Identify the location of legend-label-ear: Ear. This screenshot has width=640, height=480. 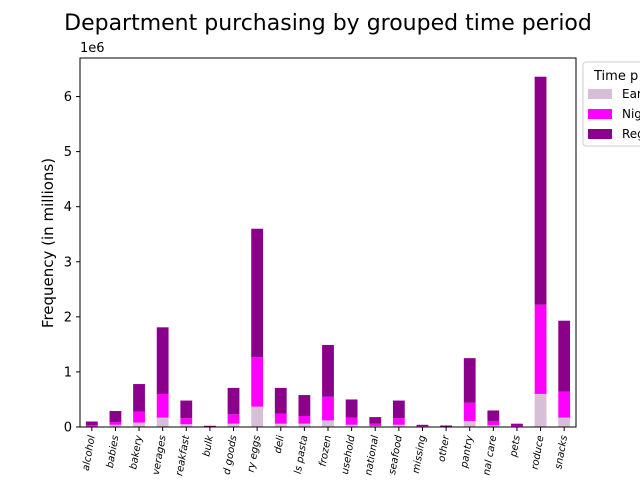
(631, 94).